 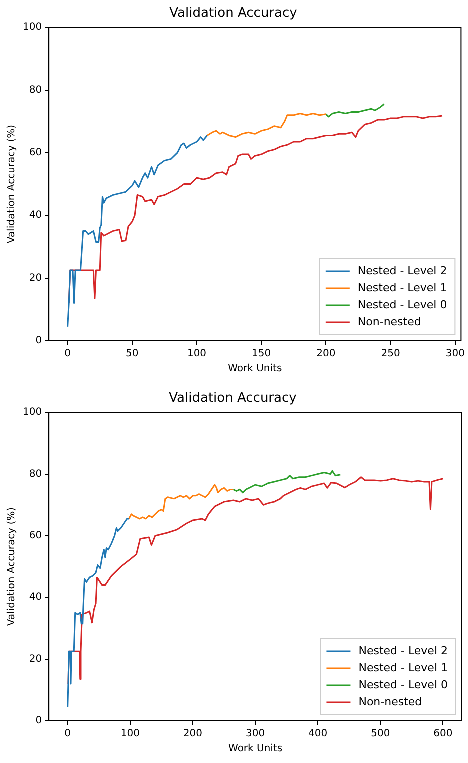 I want to click on x-tick-label: 500, so click(x=380, y=734).